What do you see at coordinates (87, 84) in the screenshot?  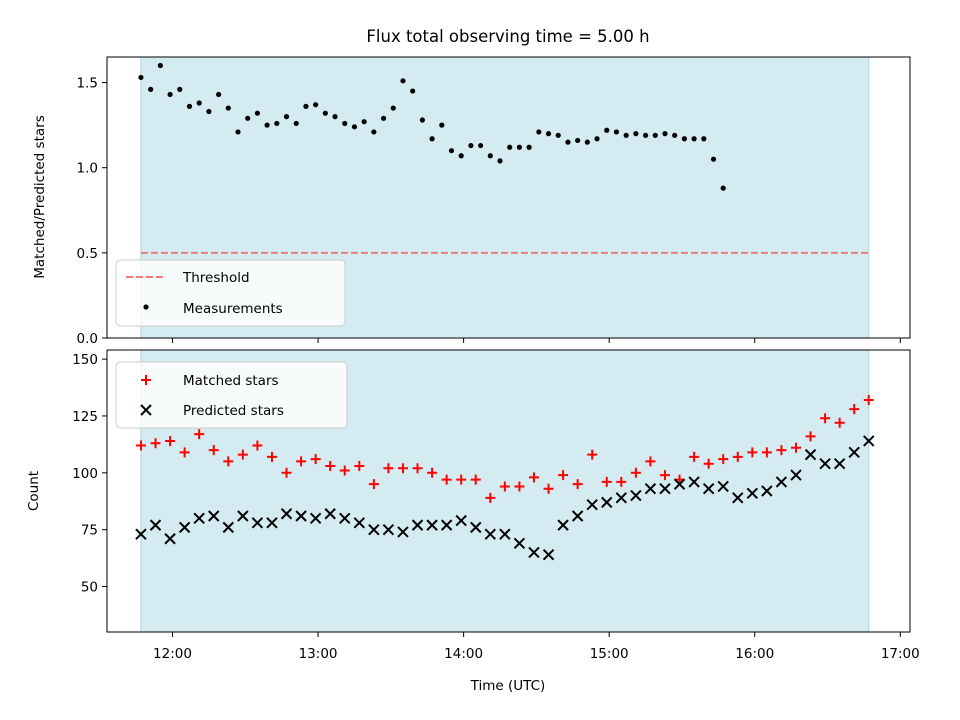 I see `y-tick-label: 1.5` at bounding box center [87, 84].